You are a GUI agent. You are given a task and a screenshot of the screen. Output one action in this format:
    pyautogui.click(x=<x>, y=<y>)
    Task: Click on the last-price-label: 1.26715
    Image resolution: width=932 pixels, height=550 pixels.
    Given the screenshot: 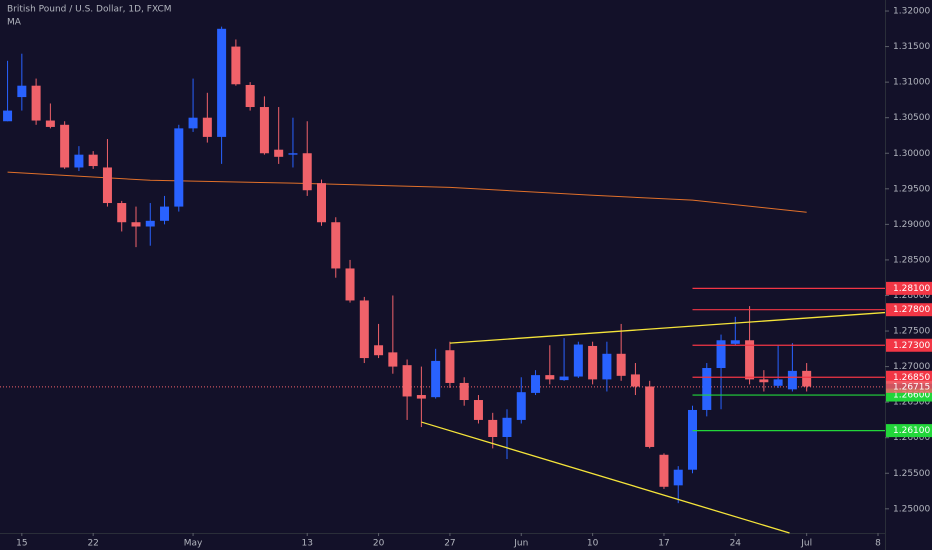 What is the action you would take?
    pyautogui.click(x=911, y=387)
    